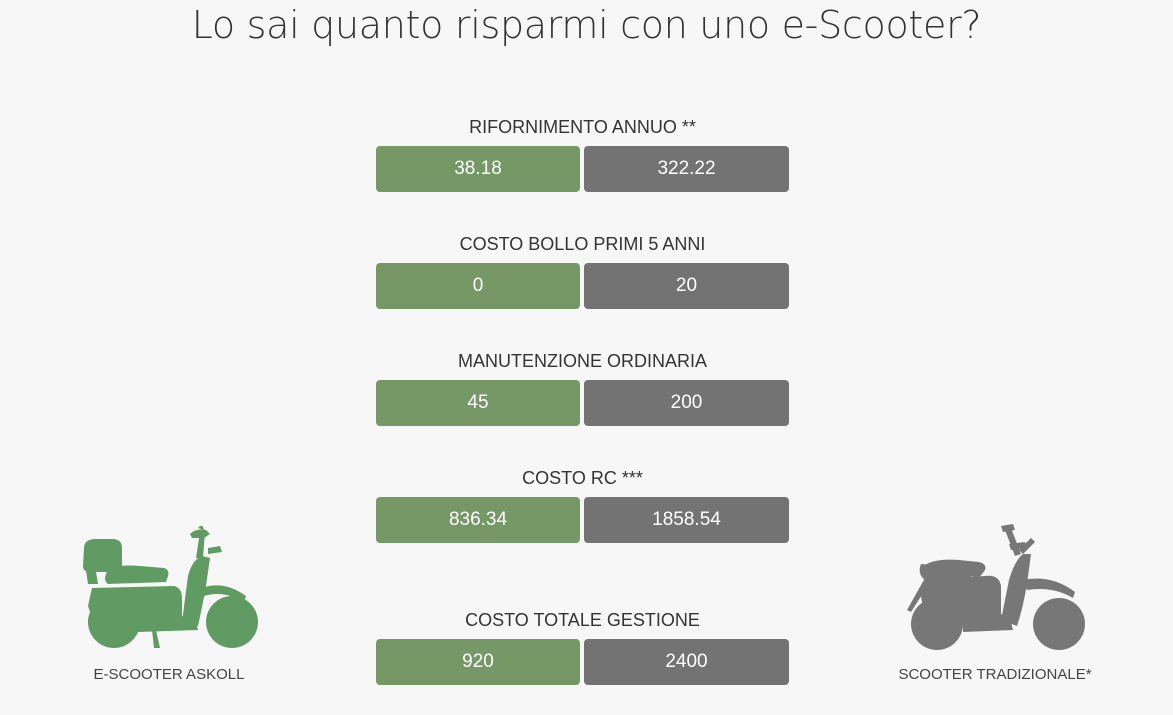 This screenshot has height=715, width=1173. Describe the element at coordinates (582, 169) in the screenshot. I see `row-values: 38.18 322.22` at that location.